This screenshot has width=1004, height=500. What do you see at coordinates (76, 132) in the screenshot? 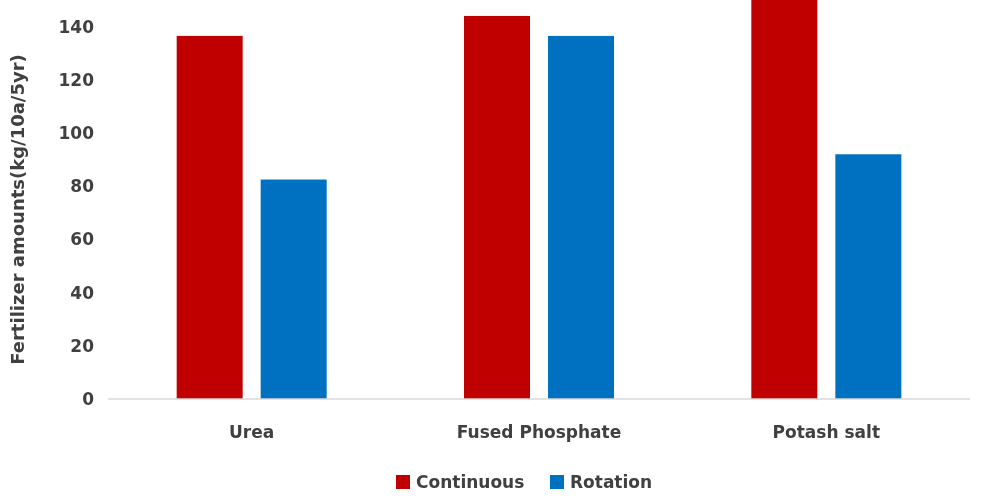
I see `y-tick-label: 100` at bounding box center [76, 132].